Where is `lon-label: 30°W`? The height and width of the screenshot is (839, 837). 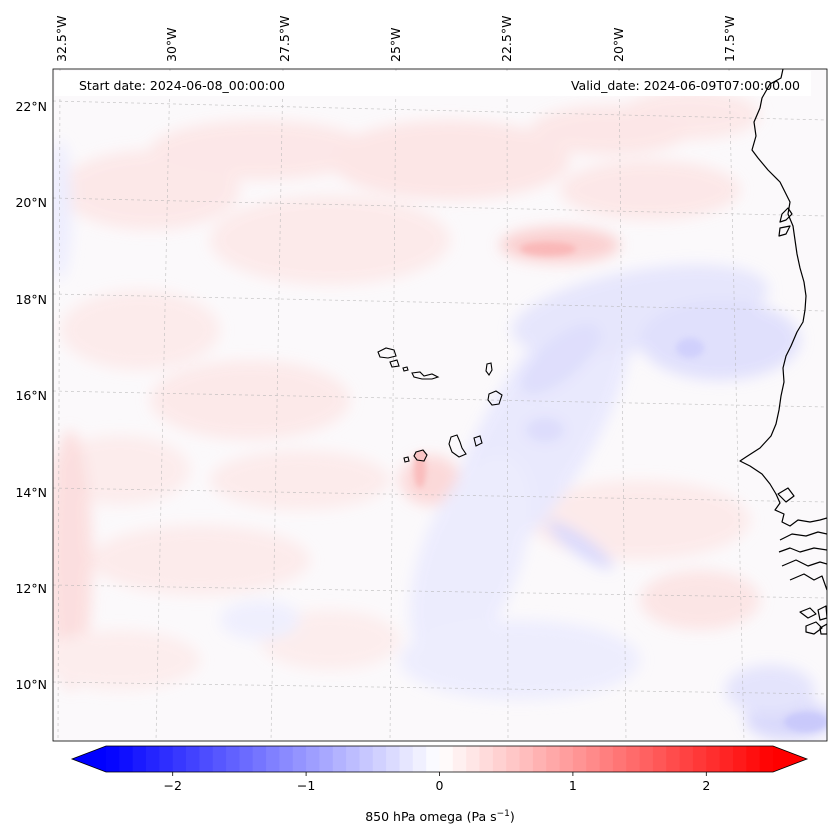 lon-label: 30°W is located at coordinates (171, 44).